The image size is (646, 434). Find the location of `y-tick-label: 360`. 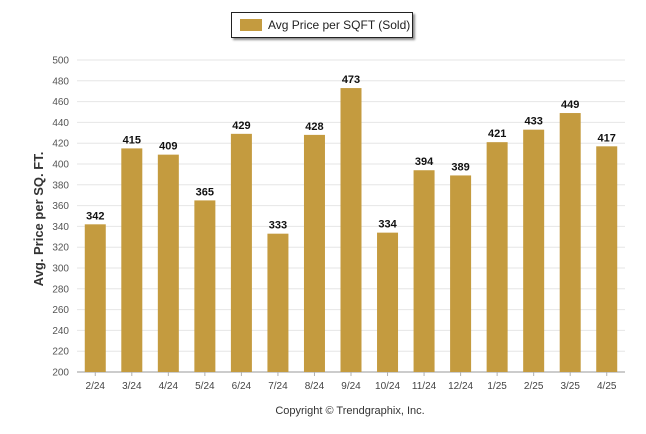

y-tick-label: 360 is located at coordinates (60, 206).